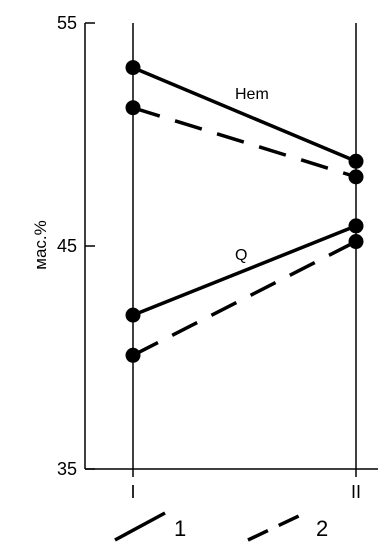 The height and width of the screenshot is (543, 388). Describe the element at coordinates (356, 177) in the screenshot. I see `data-point-hem-2-II` at that location.